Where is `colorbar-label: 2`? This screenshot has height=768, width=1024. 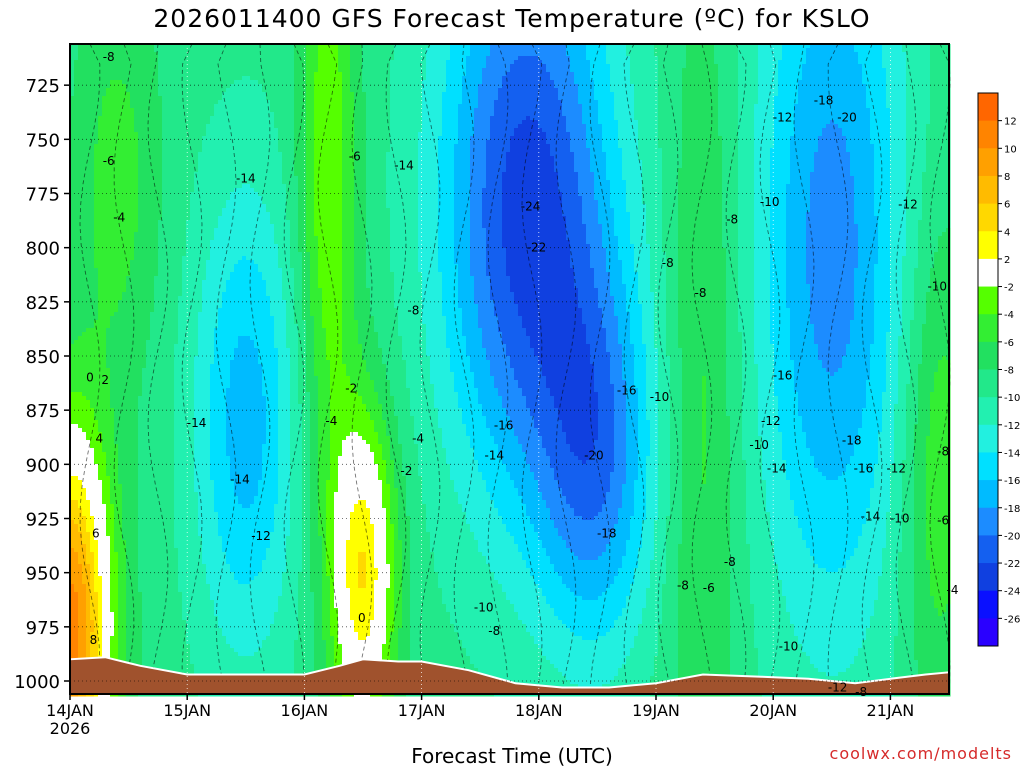
colorbar-label: 2 is located at coordinates (1007, 260).